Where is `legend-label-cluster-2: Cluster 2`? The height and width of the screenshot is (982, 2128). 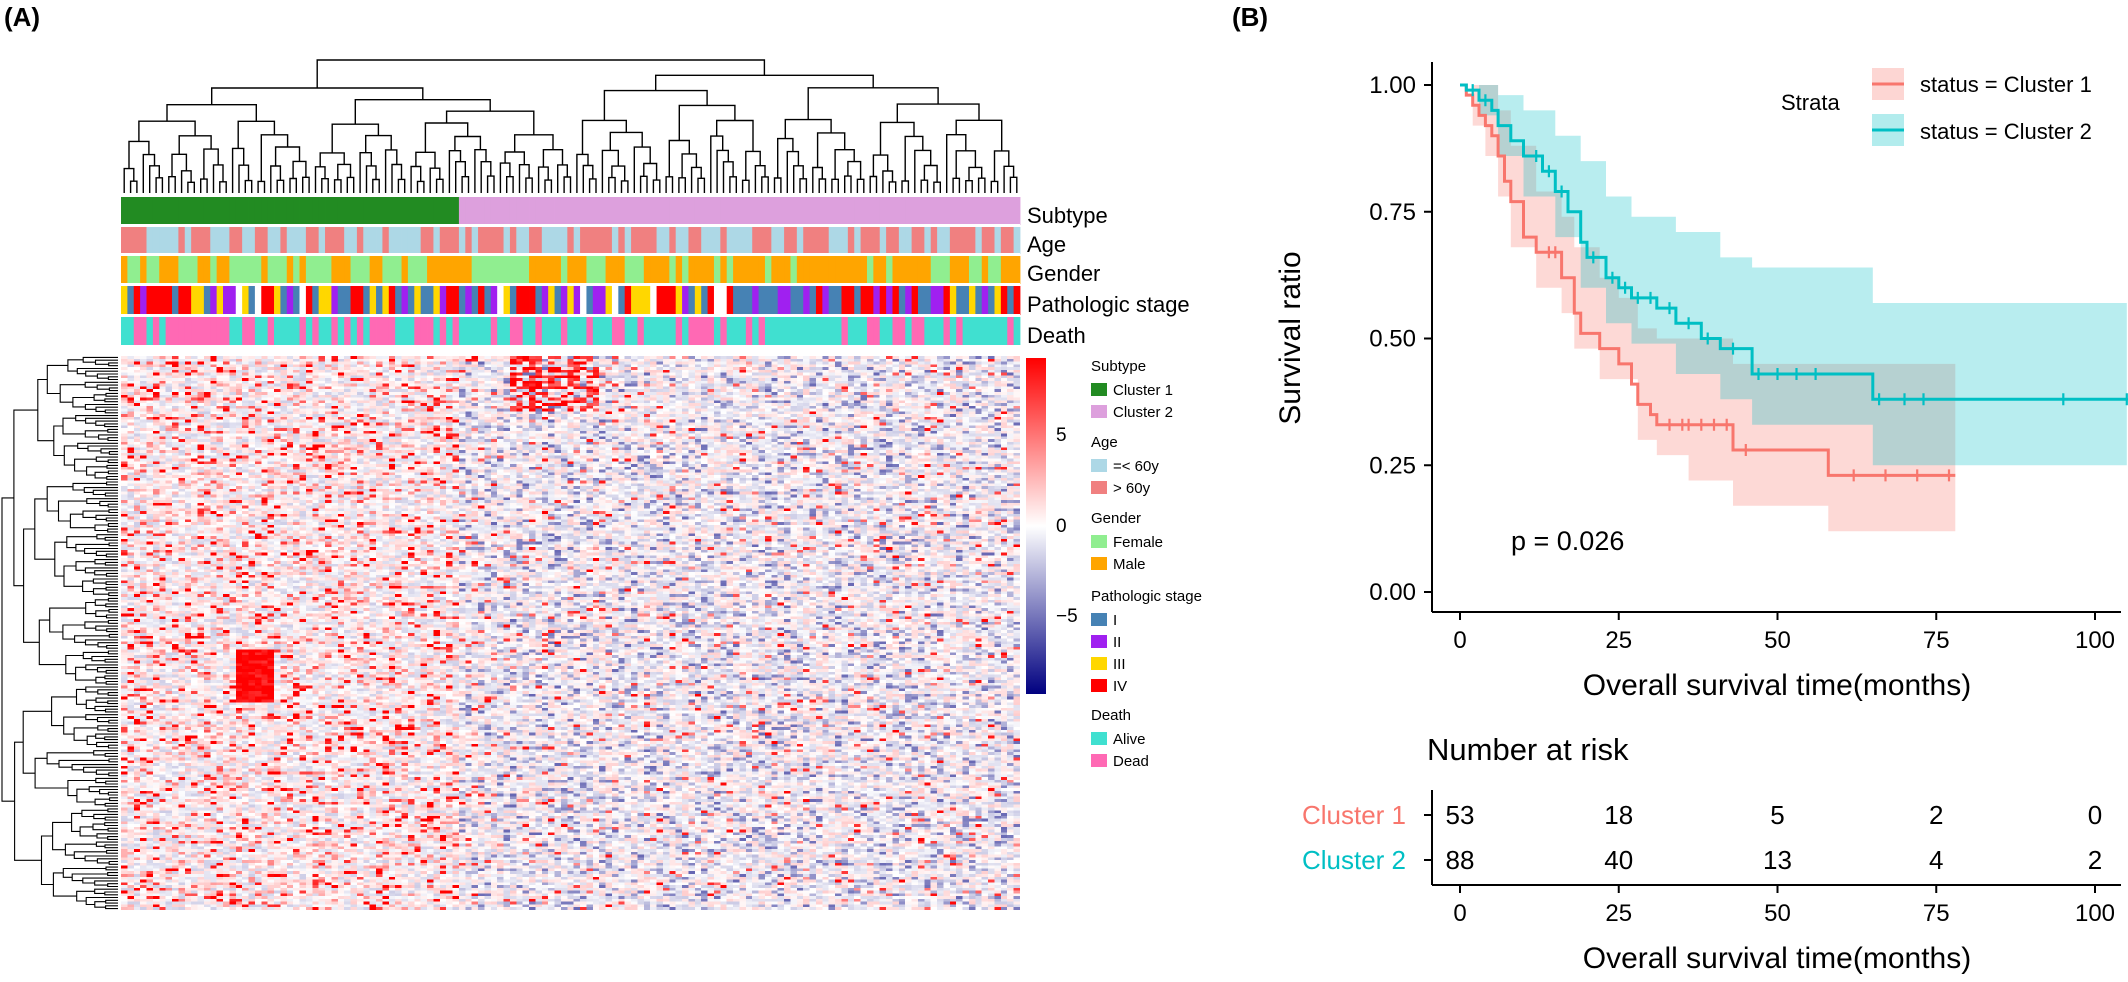 legend-label-cluster-2: Cluster 2 is located at coordinates (1143, 412).